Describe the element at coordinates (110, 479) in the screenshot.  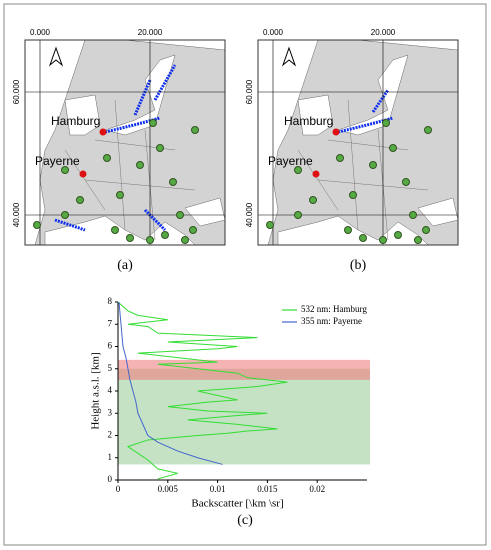
I see `y-tick-label: 0` at that location.